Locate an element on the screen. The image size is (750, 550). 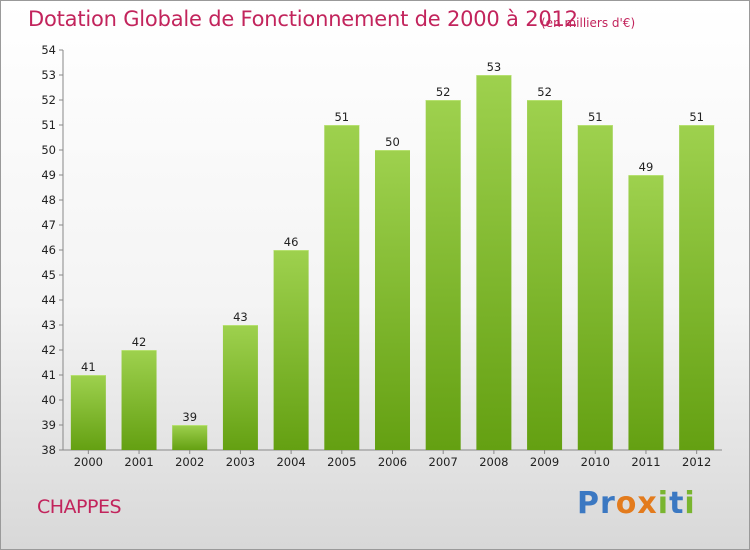
y-tick-label: 41 is located at coordinates (48, 375).